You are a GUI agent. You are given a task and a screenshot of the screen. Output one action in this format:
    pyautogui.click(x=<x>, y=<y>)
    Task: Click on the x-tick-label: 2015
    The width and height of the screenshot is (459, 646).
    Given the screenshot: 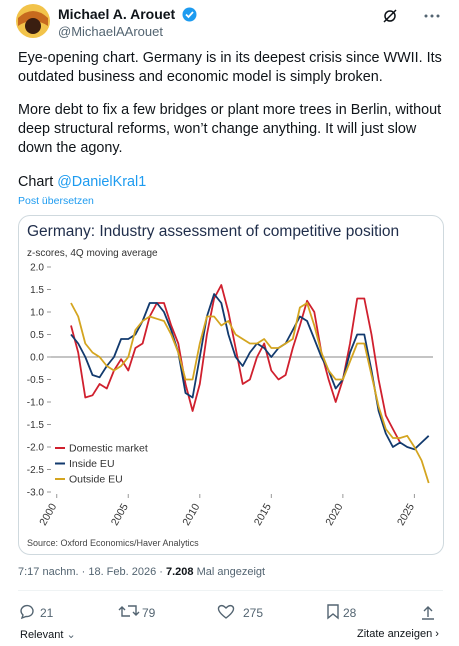 What is the action you would take?
    pyautogui.click(x=263, y=514)
    